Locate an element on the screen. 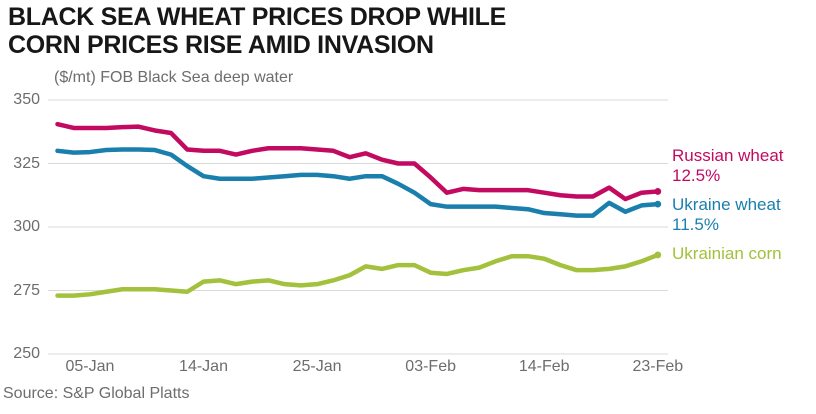 This screenshot has width=816, height=414. x-tick-label-25-jan: 25-Jan is located at coordinates (317, 366).